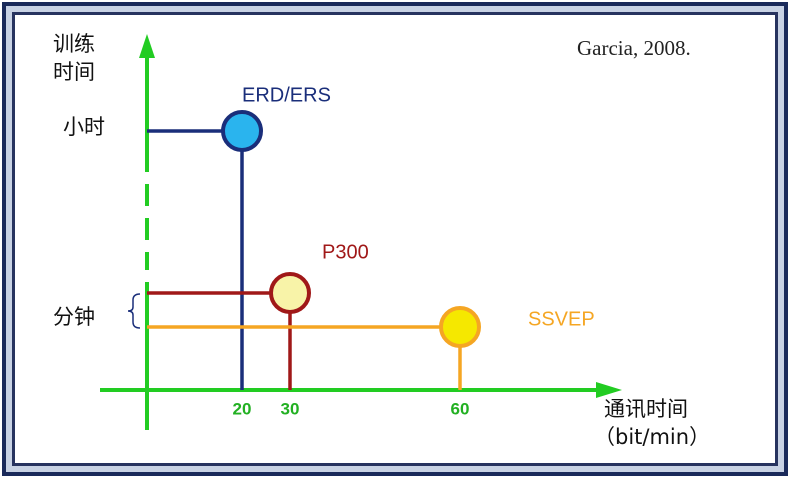  I want to click on erd-lines, so click(195, 259).